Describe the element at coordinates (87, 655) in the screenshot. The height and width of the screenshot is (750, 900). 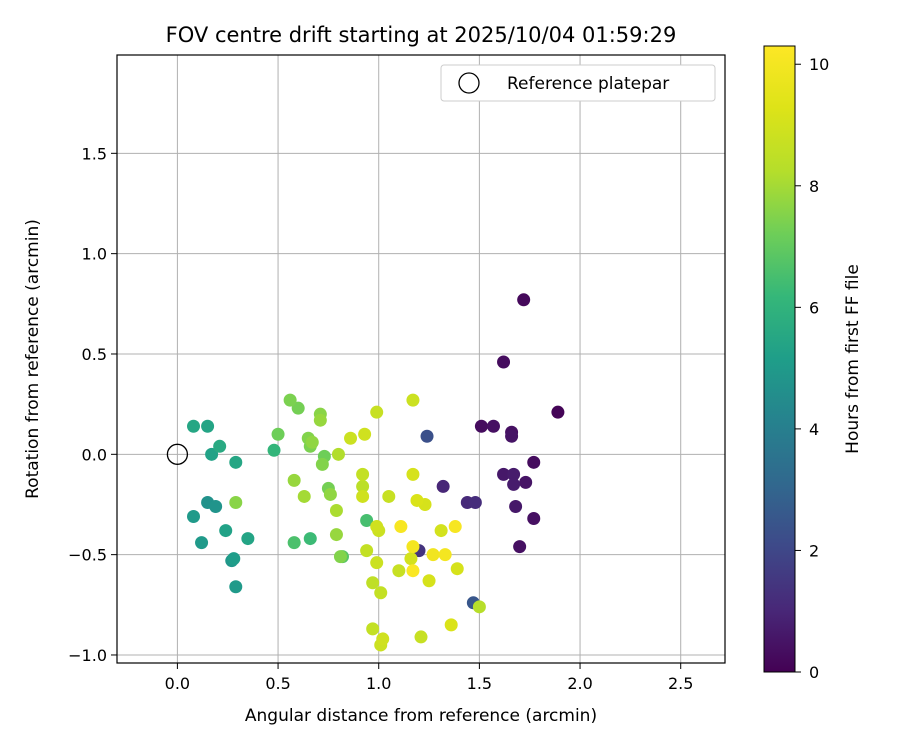
I see `y-tick-label: −1.0` at that location.